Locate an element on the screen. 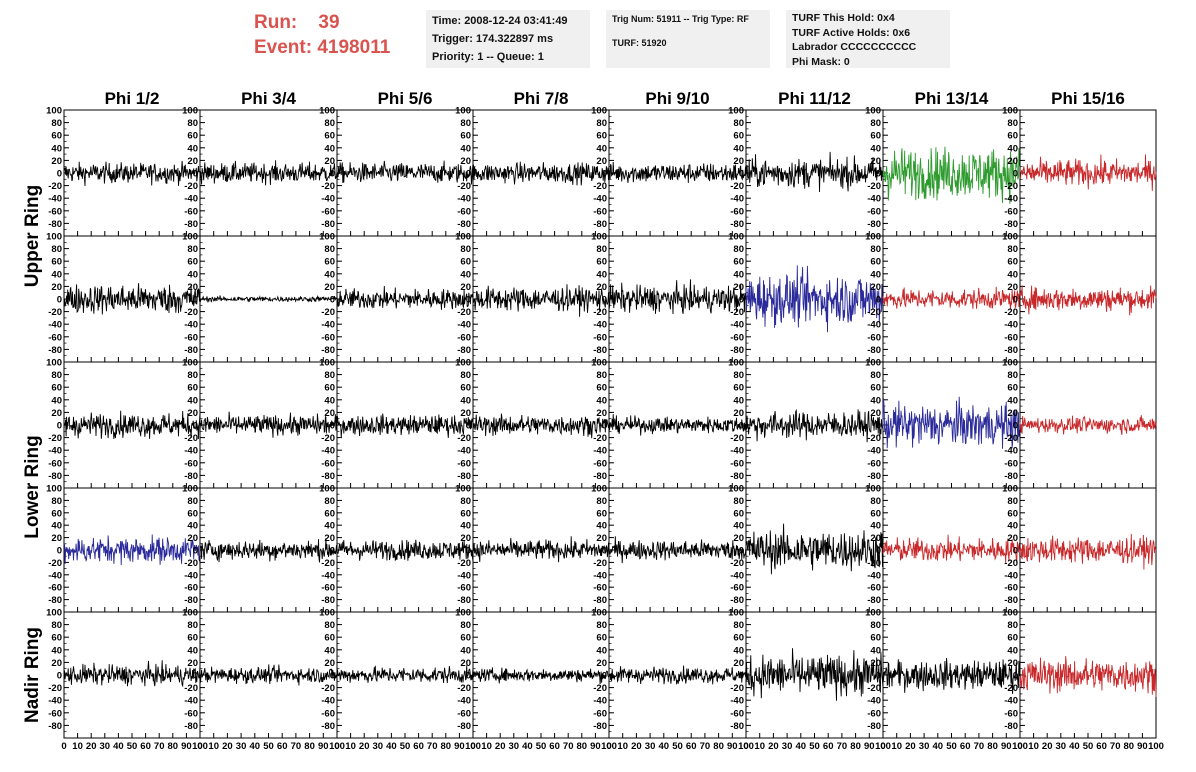 The height and width of the screenshot is (772, 1196). x-tick-label: 0 is located at coordinates (882, 746).